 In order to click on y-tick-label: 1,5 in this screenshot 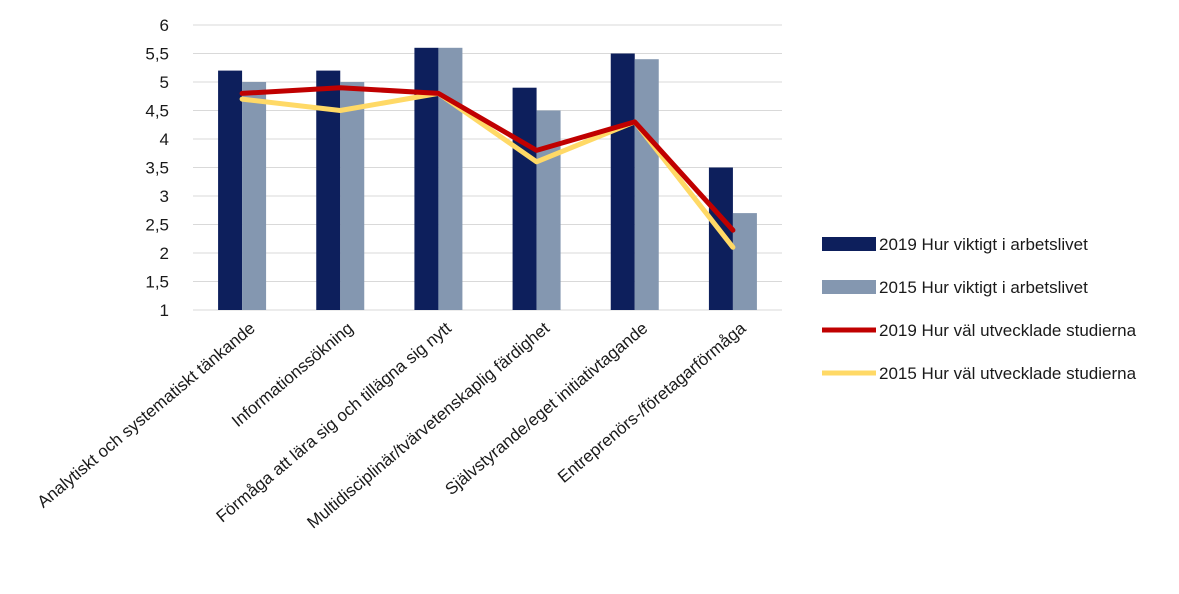, I will do `click(157, 282)`.